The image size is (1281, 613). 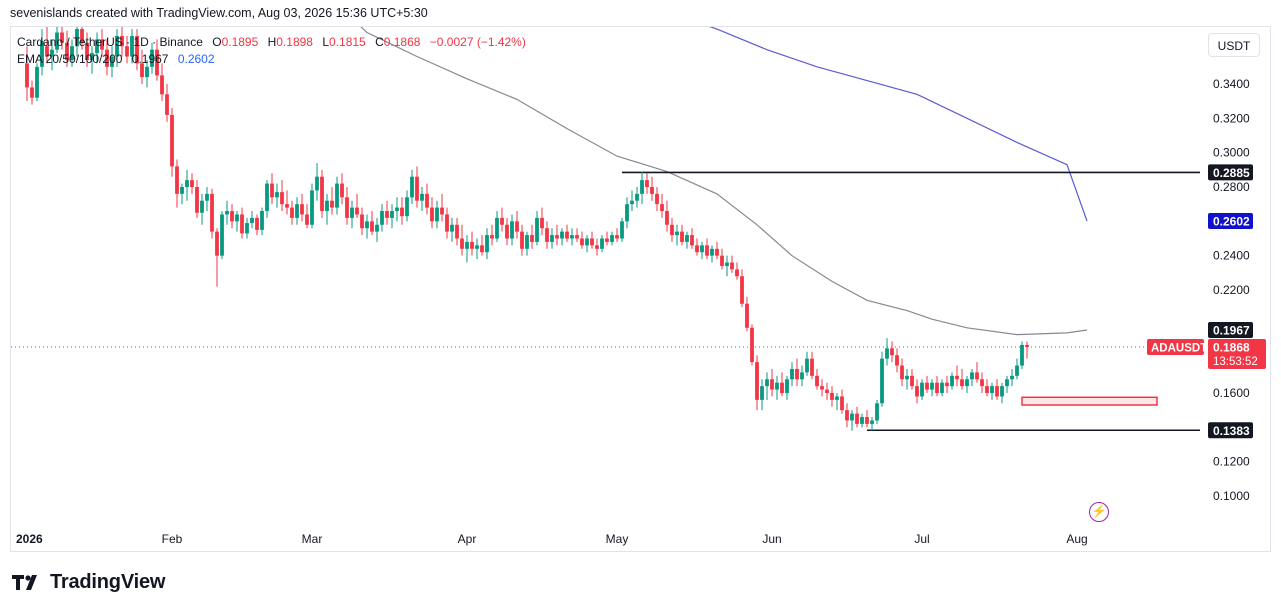 I want to click on brand: TradingView, so click(x=88, y=582).